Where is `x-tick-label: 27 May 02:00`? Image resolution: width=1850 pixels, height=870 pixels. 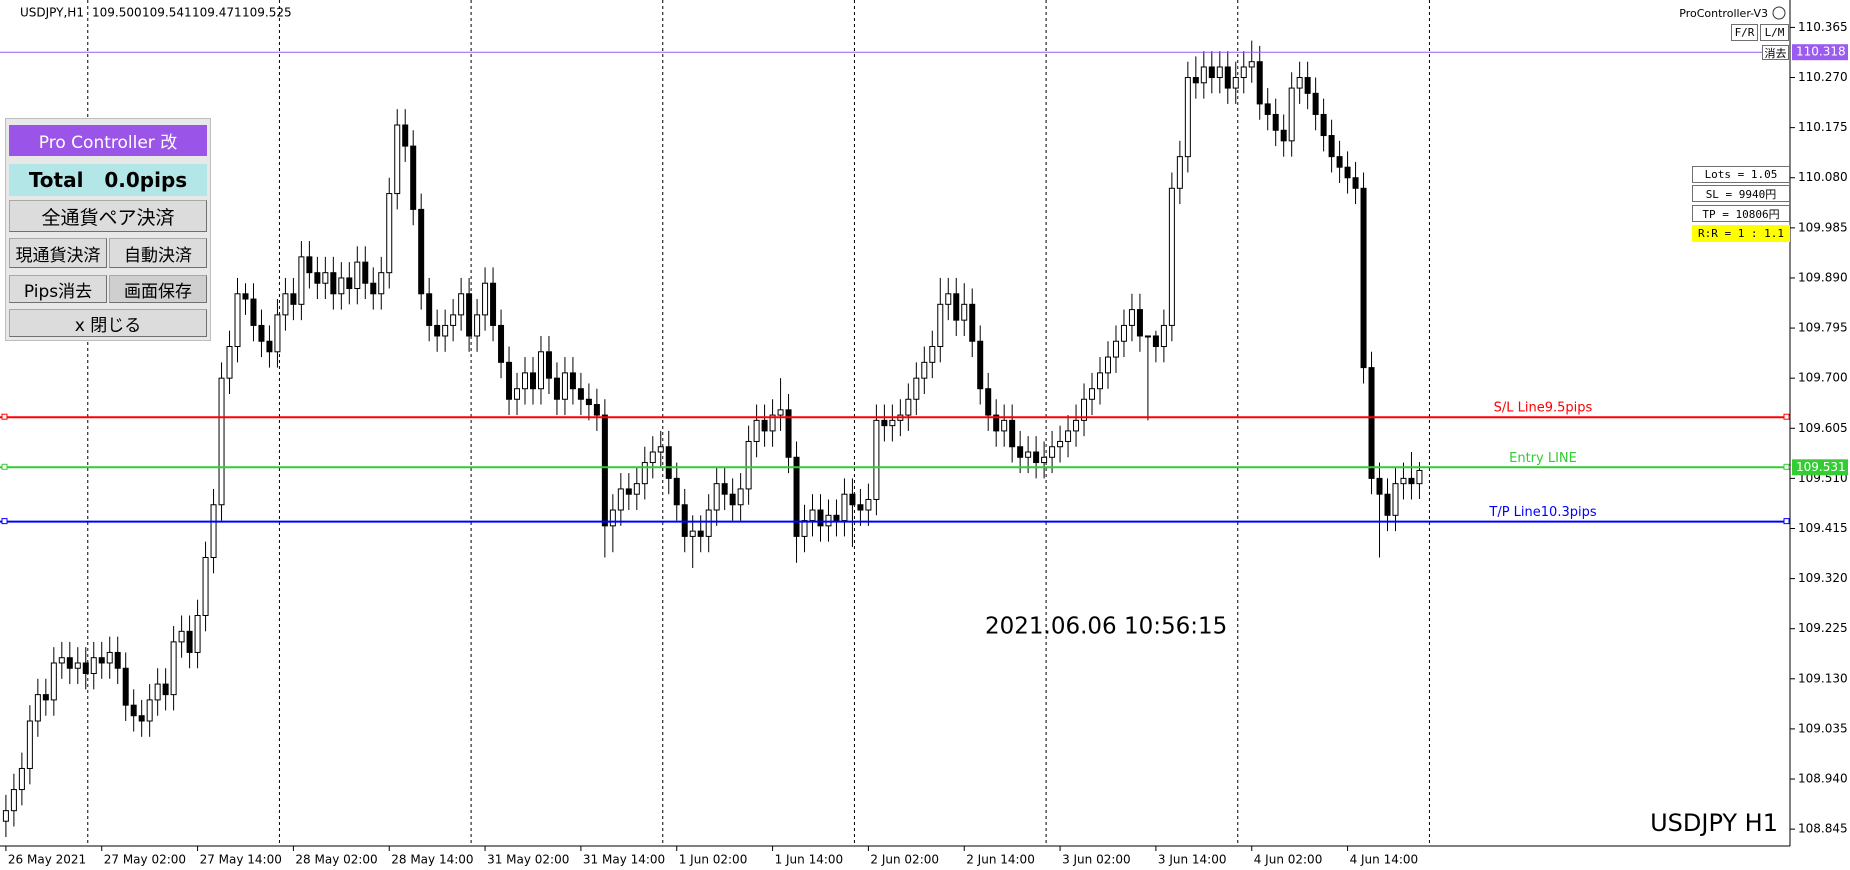
x-tick-label: 27 May 02:00 is located at coordinates (145, 860).